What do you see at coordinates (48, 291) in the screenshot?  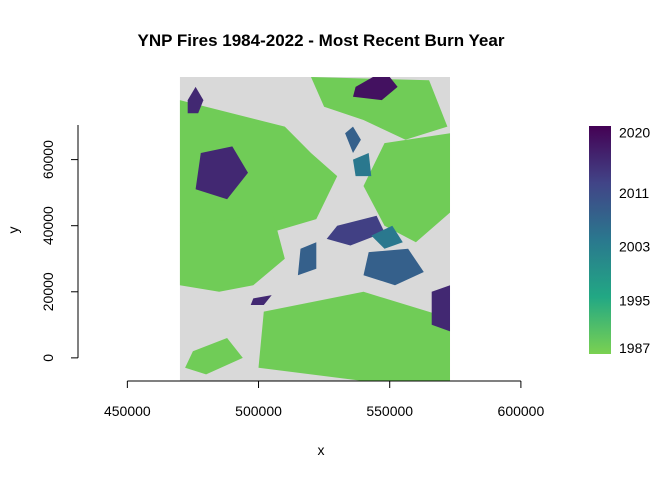 I see `y-tick-label: 20000` at bounding box center [48, 291].